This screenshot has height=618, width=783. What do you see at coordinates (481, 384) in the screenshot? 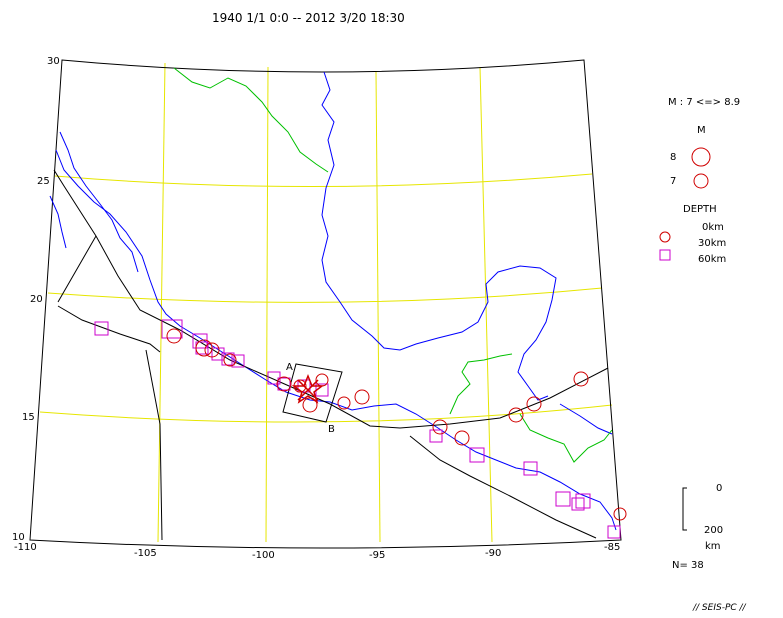
I see `guatemala-border` at bounding box center [481, 384].